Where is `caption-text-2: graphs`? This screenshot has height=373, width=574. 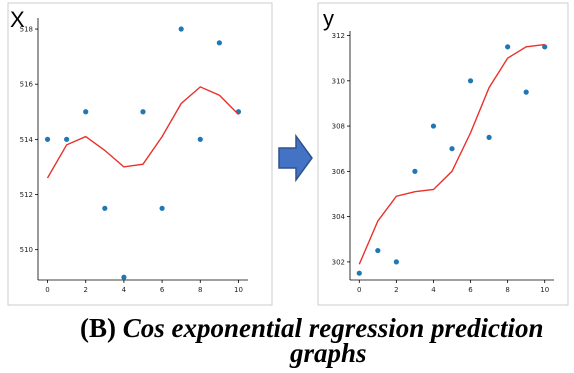 caption-text-2: graphs is located at coordinates (328, 353).